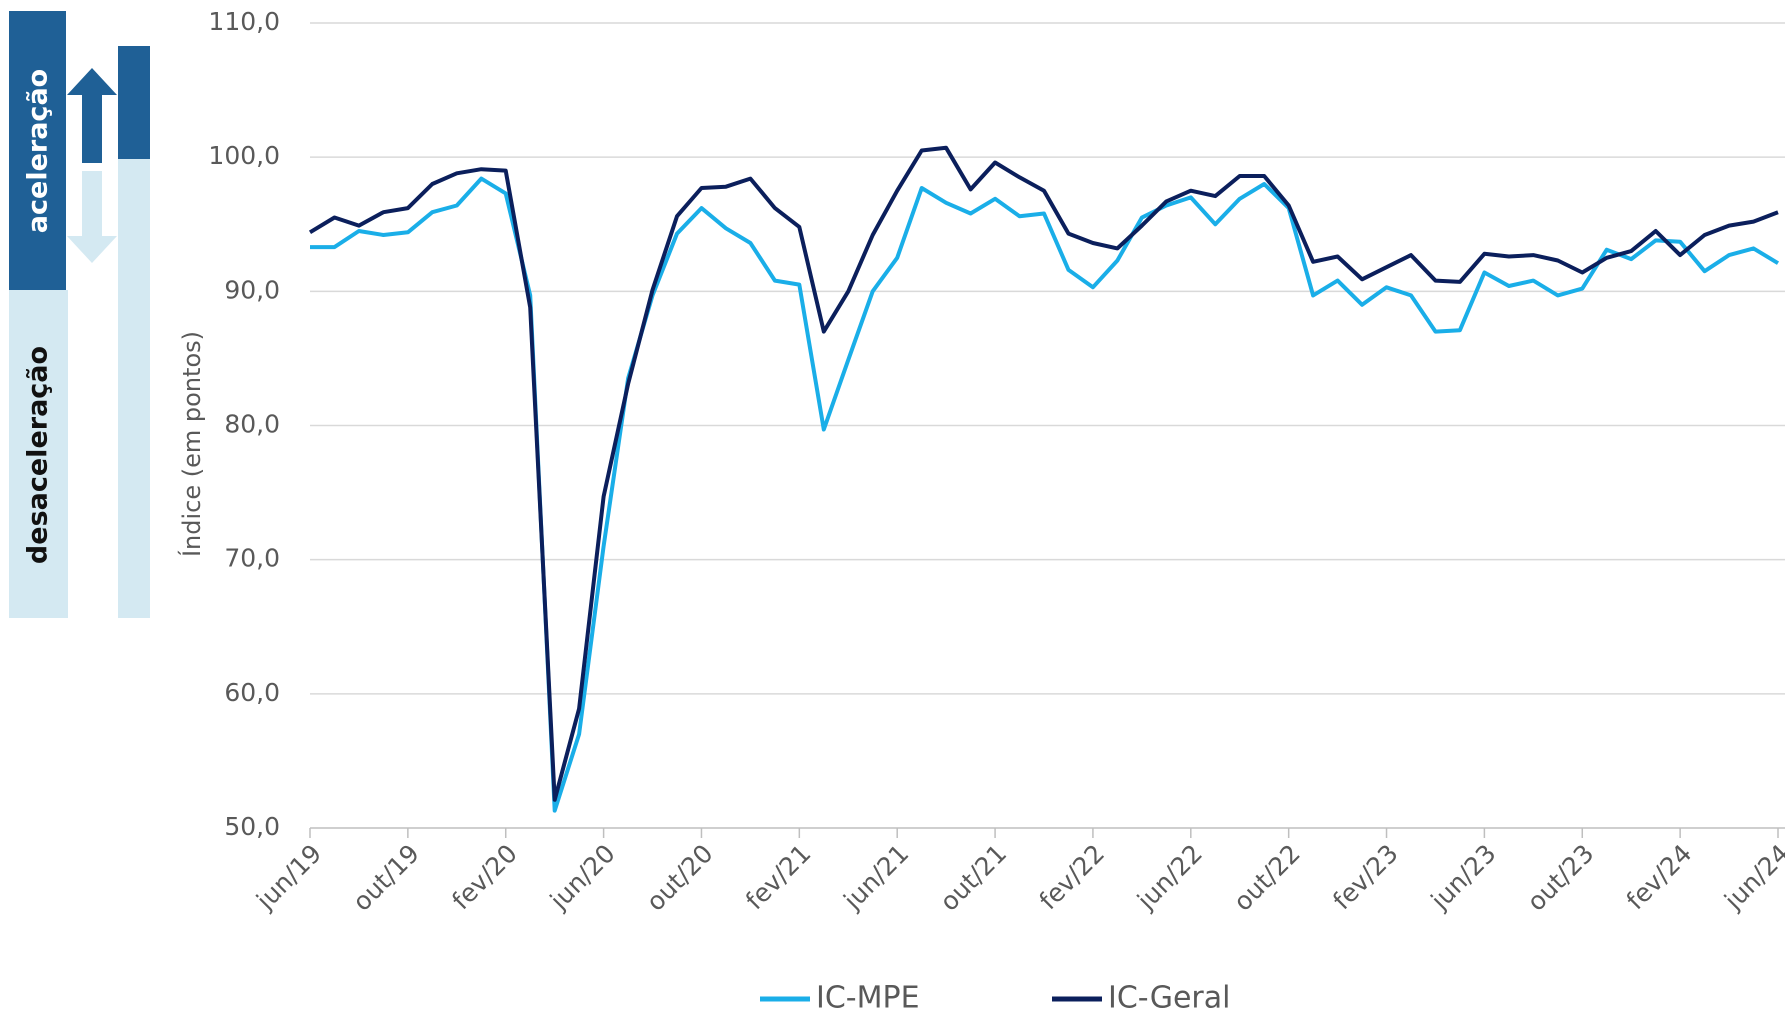  I want to click on y-tick-label: 110,0, so click(244, 21).